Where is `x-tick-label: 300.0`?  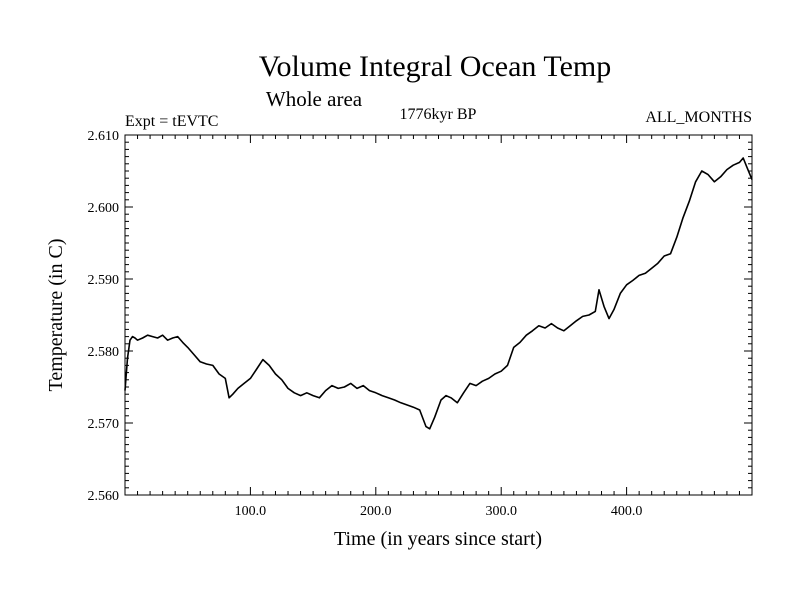
x-tick-label: 300.0 is located at coordinates (501, 511).